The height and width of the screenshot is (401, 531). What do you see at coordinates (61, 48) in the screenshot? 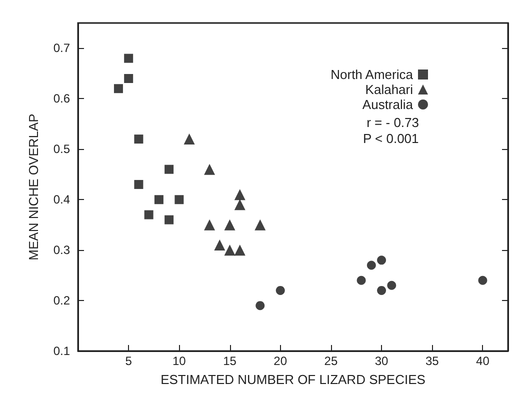
I see `y-tick-label: 0.7` at bounding box center [61, 48].